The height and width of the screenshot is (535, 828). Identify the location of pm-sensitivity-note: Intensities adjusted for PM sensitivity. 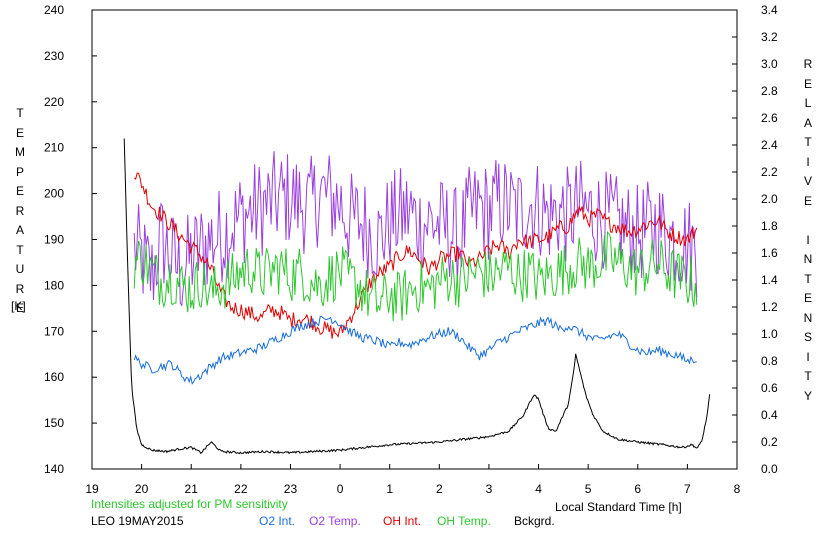
(189, 504).